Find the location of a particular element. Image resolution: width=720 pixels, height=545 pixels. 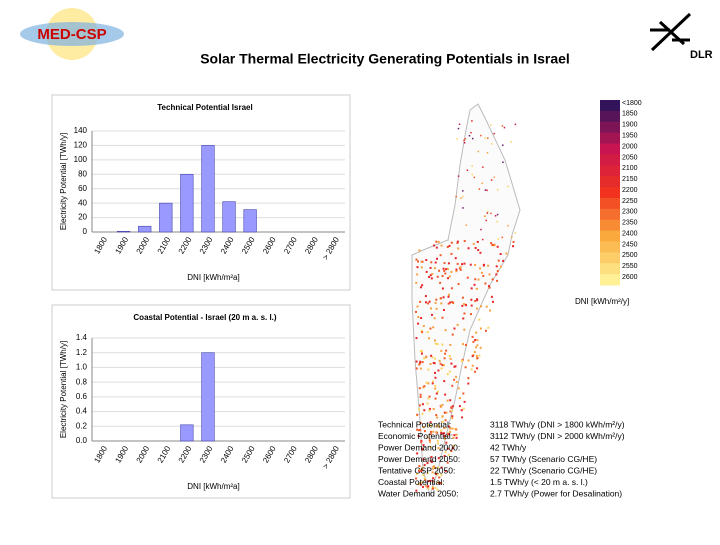

stat-value: 3118 TWh/y (DNI > 1800 kWh/m²/y) is located at coordinates (557, 424).